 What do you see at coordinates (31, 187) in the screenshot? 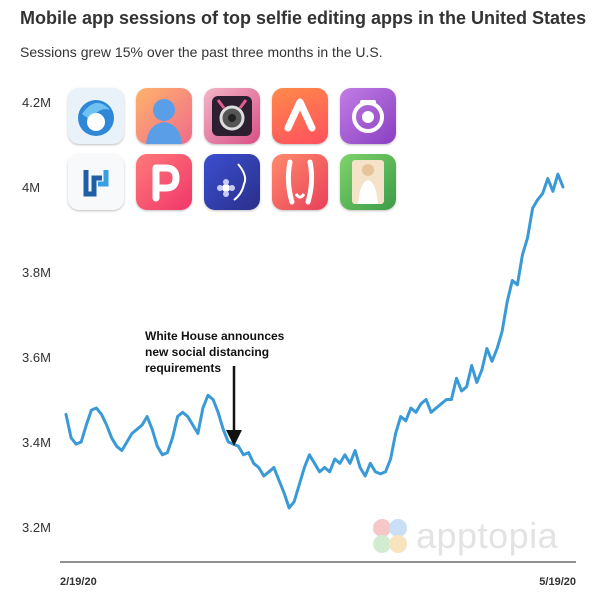
I see `y-tick-label: 4M` at bounding box center [31, 187].